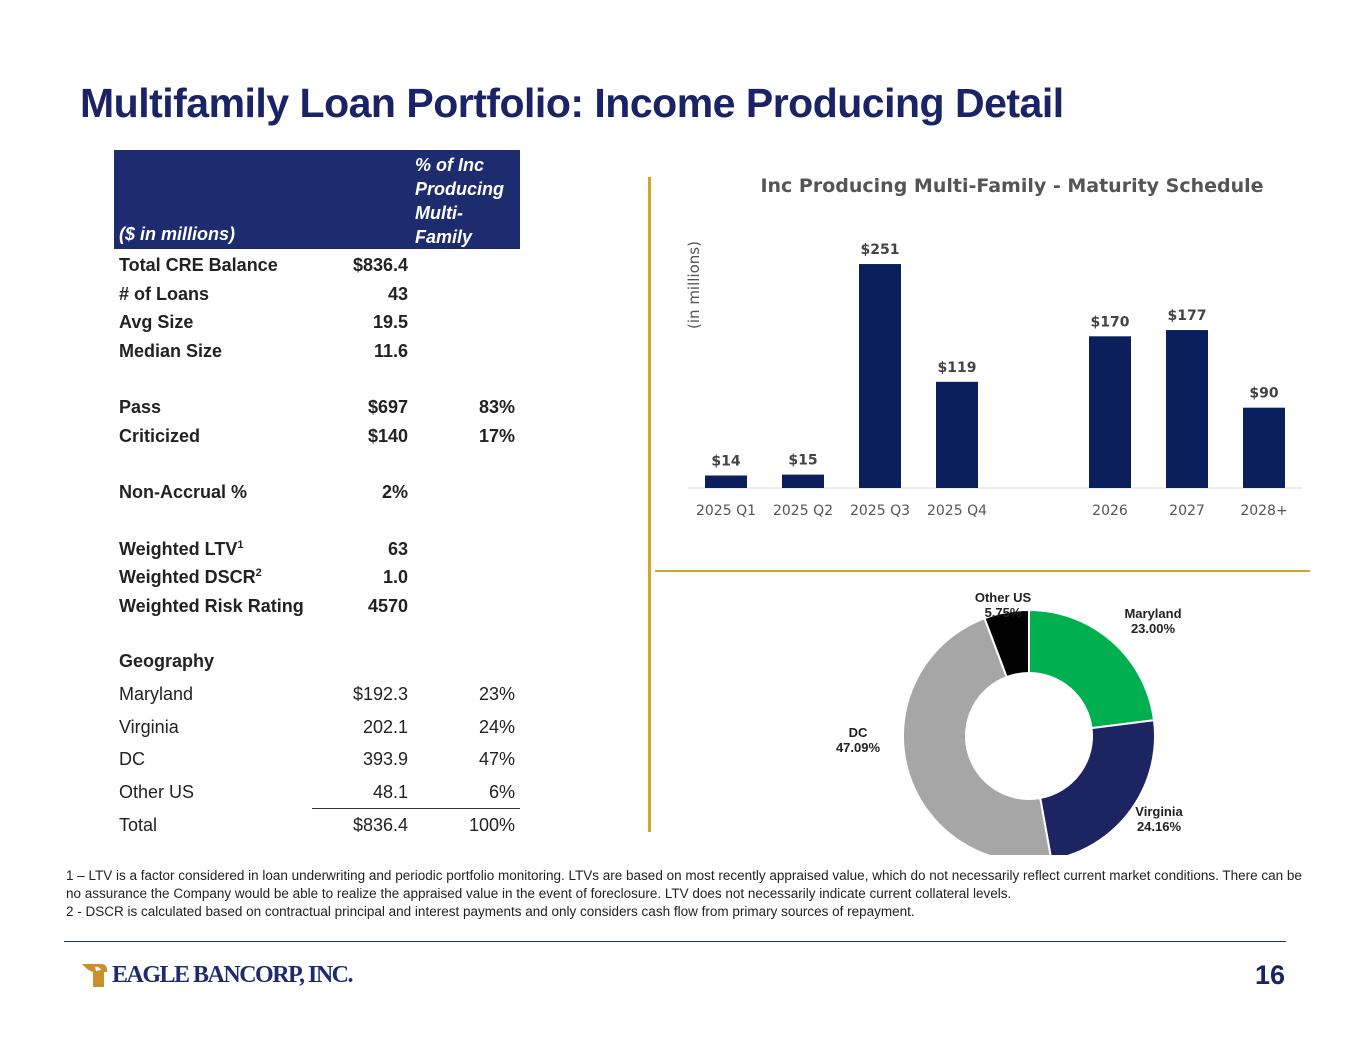 Image resolution: width=1365 pixels, height=1055 pixels. Describe the element at coordinates (317, 727) in the screenshot. I see `row-virginia: Virginia 202.1 24%` at that location.